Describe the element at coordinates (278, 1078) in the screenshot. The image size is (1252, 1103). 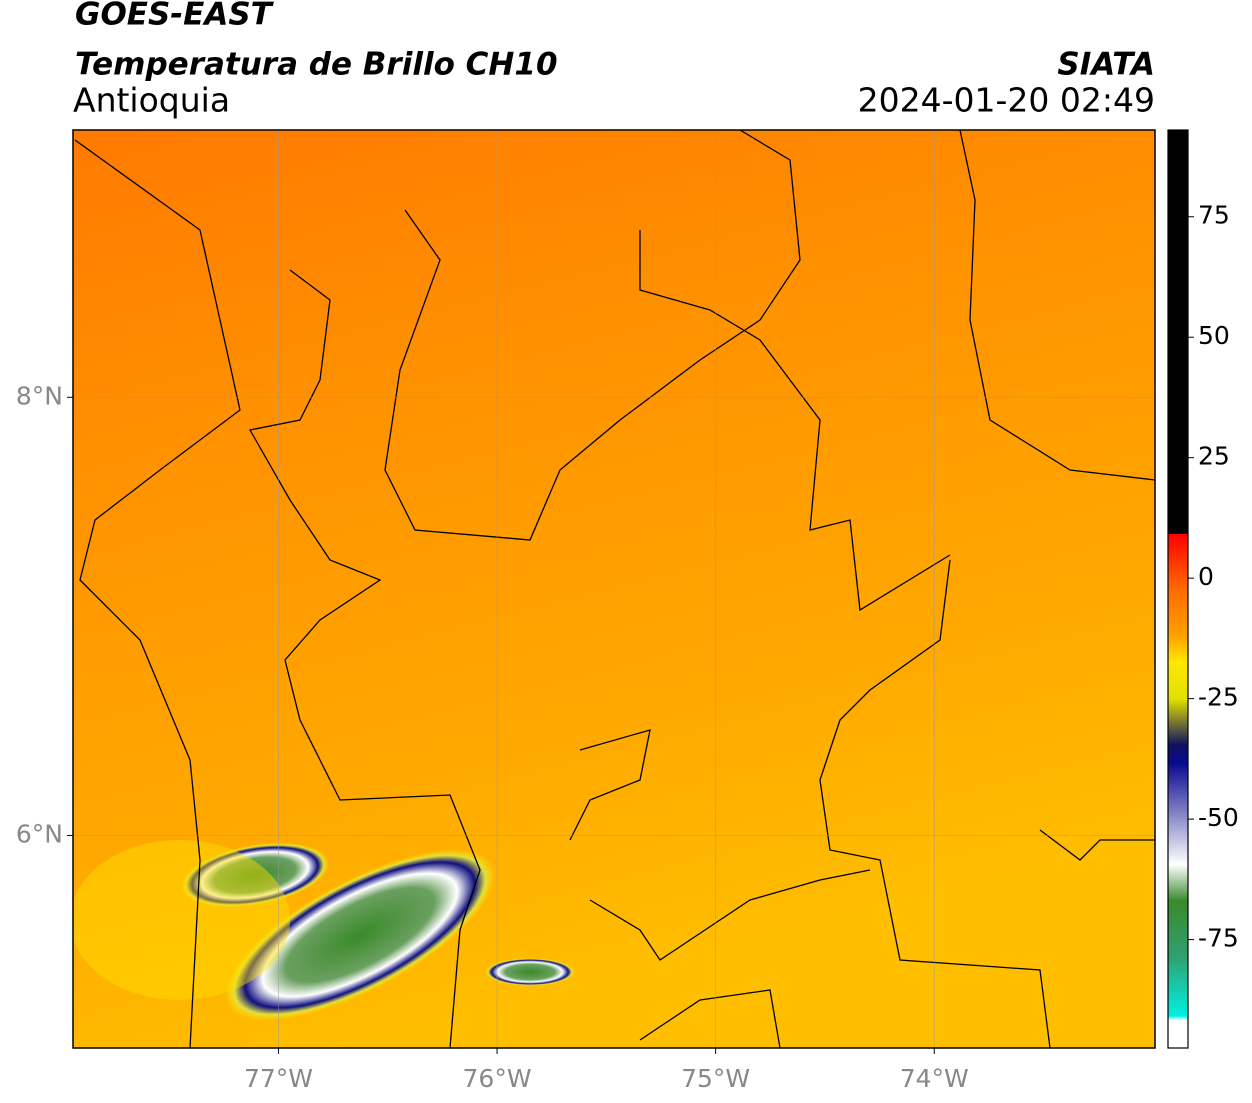
I see `x-tick-label: 77°W` at that location.